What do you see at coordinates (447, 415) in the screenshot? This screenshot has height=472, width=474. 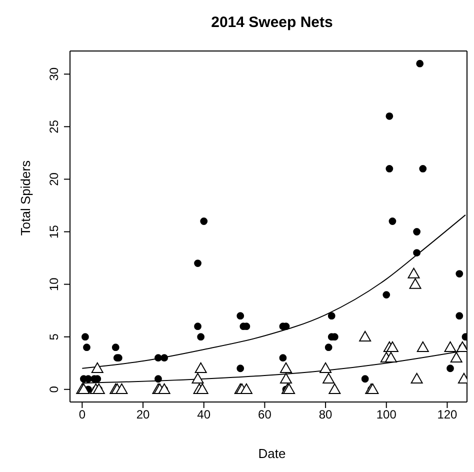 I see `x-tick-label: 120` at bounding box center [447, 415].